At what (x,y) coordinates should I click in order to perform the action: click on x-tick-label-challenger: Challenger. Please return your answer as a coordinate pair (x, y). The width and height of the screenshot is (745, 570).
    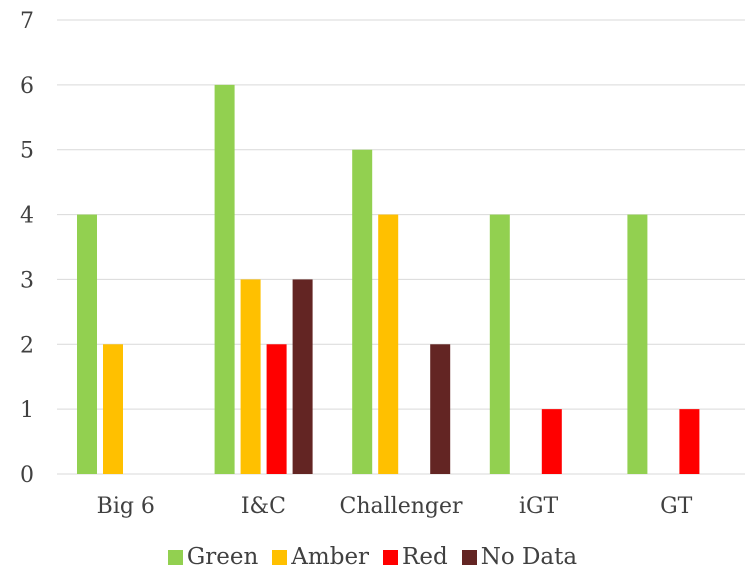
    Looking at the image, I should click on (401, 506).